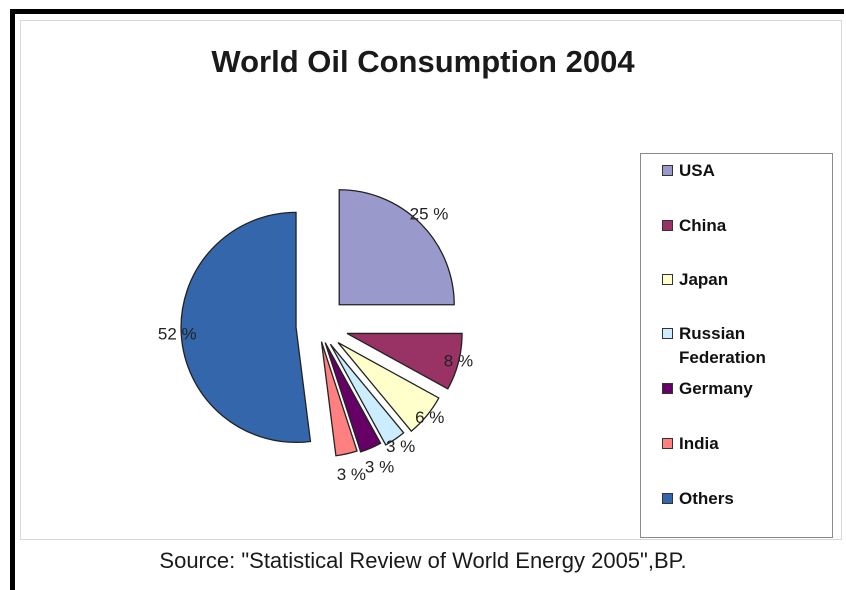 The height and width of the screenshot is (590, 846). Describe the element at coordinates (699, 443) in the screenshot. I see `legend-label: India` at that location.